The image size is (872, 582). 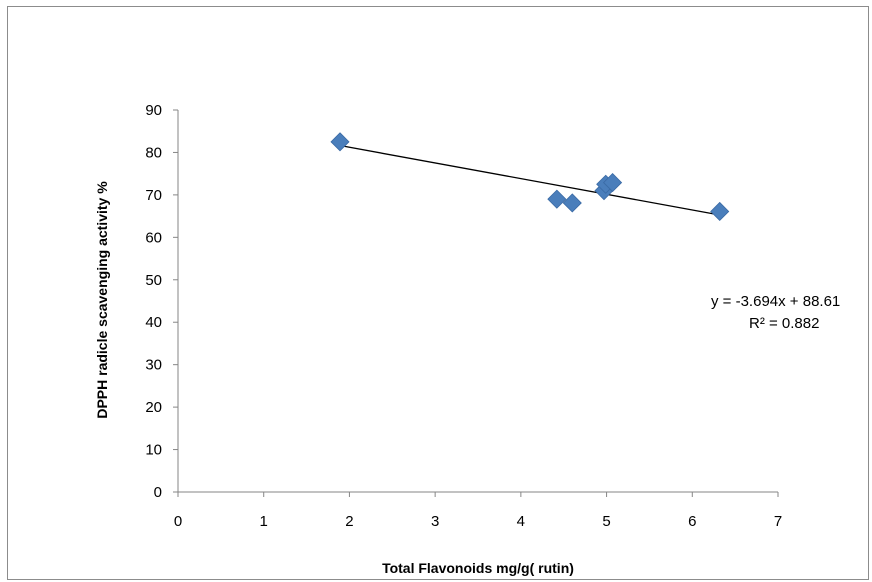 What do you see at coordinates (153, 407) in the screenshot?
I see `y-tick-label: 20` at bounding box center [153, 407].